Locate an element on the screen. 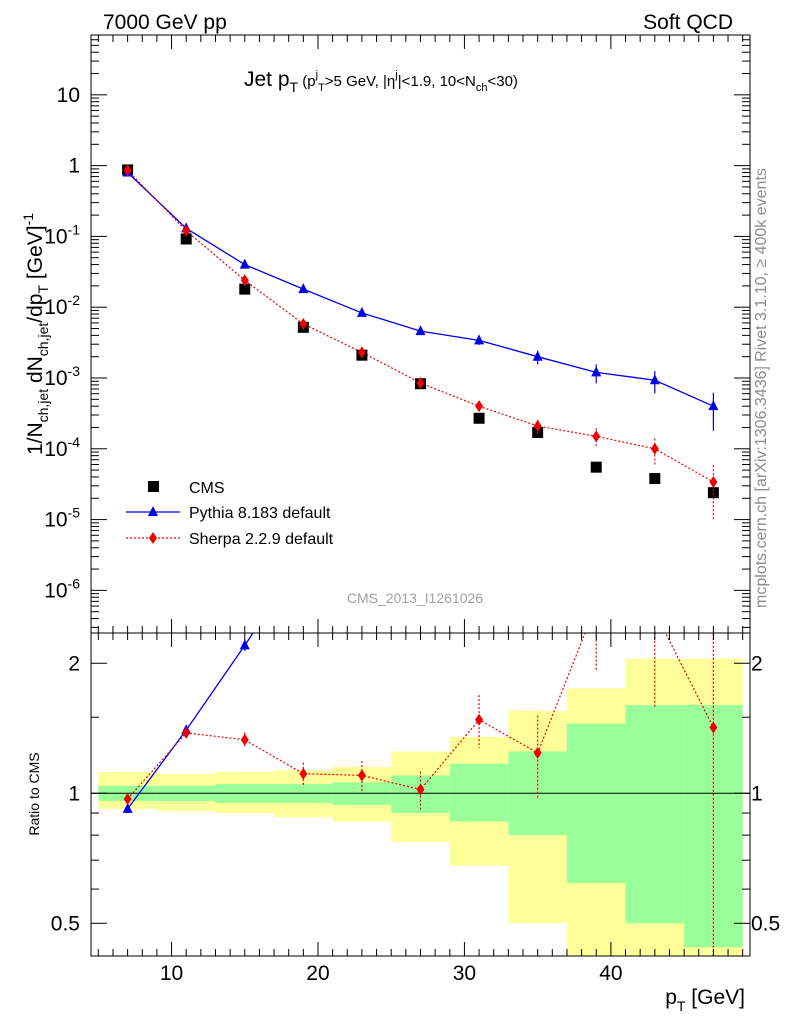  x-axis-label: pT [GeV] is located at coordinates (705, 1000).